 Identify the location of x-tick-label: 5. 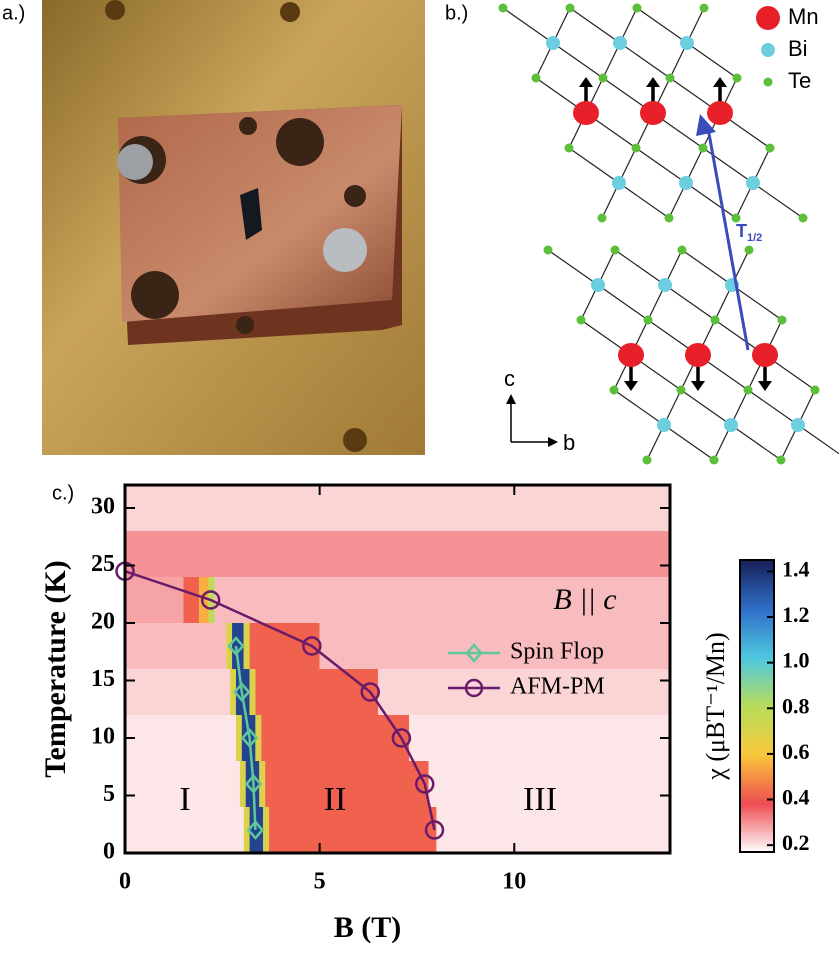
(320, 882).